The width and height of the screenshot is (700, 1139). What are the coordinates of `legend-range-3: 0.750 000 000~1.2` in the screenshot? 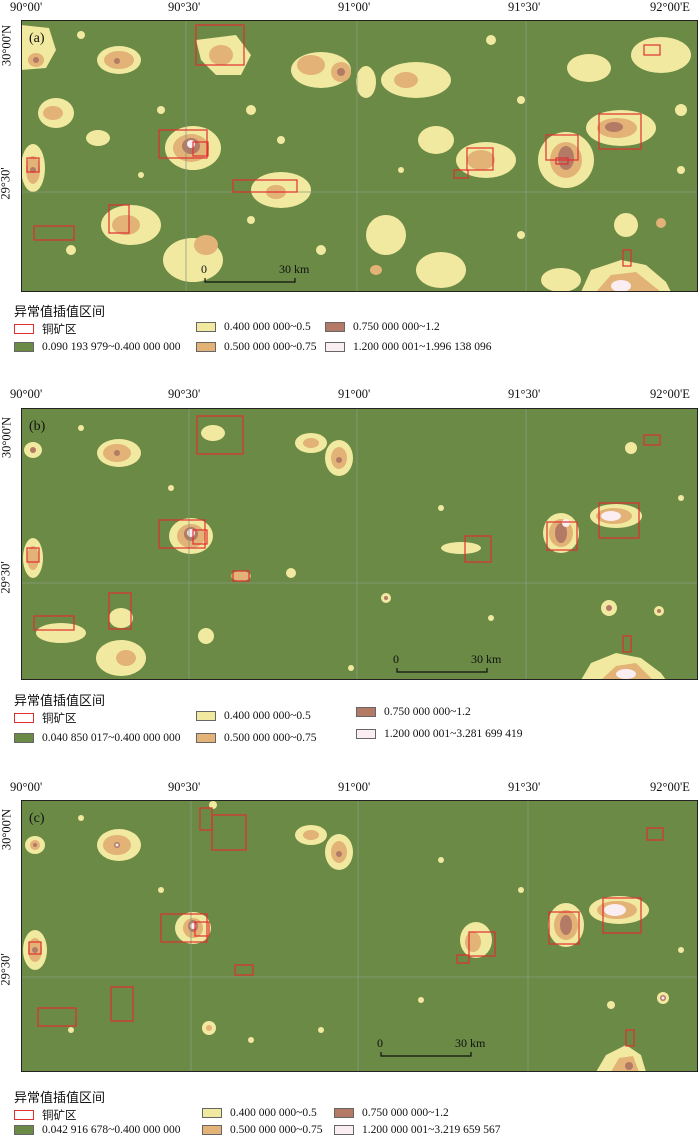 It's located at (413, 712).